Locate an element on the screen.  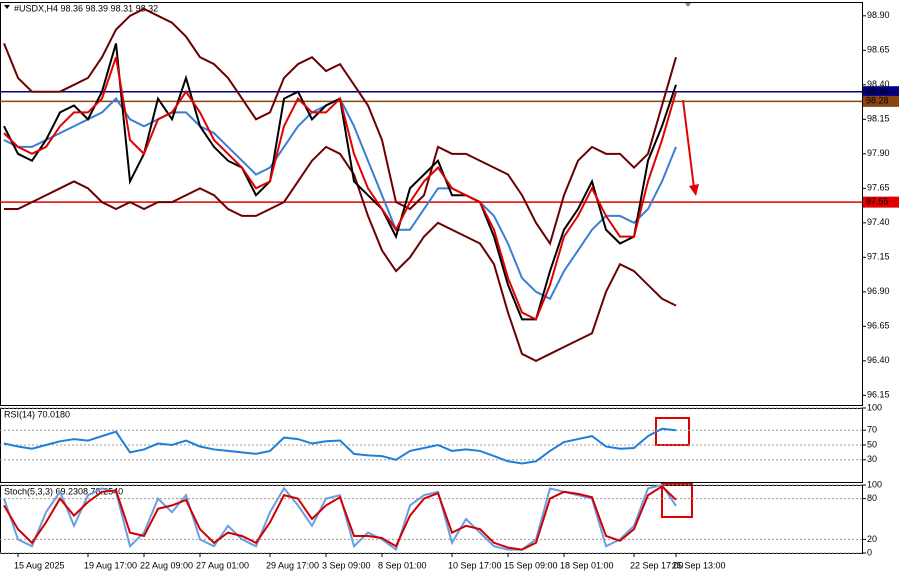
menu-icon is located at coordinates (7, 7).